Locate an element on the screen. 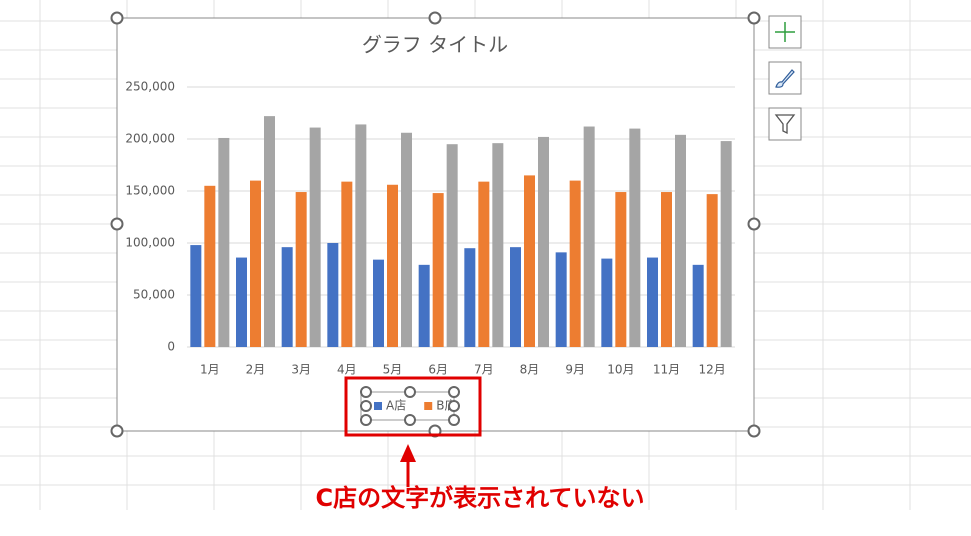 This screenshot has width=971, height=536. highlight-box is located at coordinates (413, 406).